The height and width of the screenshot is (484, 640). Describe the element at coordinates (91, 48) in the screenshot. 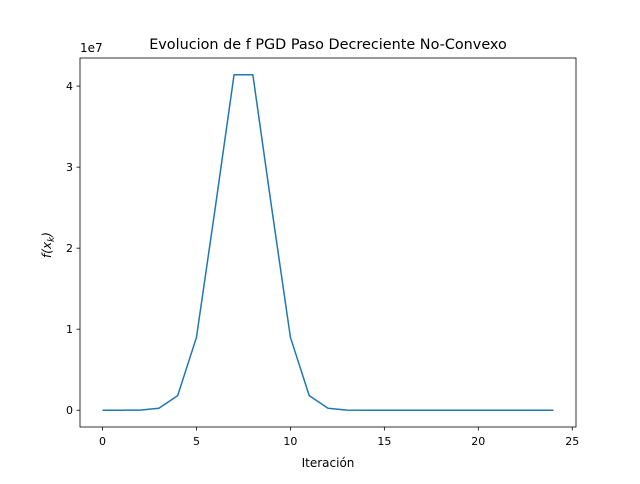

I see `y-offset-label: 1e7` at that location.